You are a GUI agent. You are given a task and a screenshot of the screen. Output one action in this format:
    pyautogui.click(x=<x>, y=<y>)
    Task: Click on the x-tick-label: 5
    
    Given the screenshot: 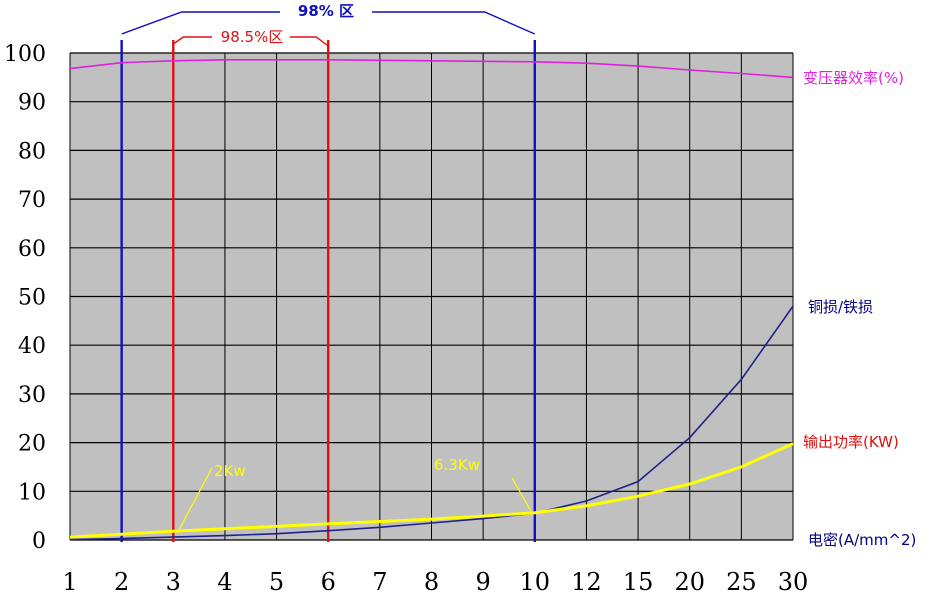 What is the action you would take?
    pyautogui.click(x=276, y=582)
    